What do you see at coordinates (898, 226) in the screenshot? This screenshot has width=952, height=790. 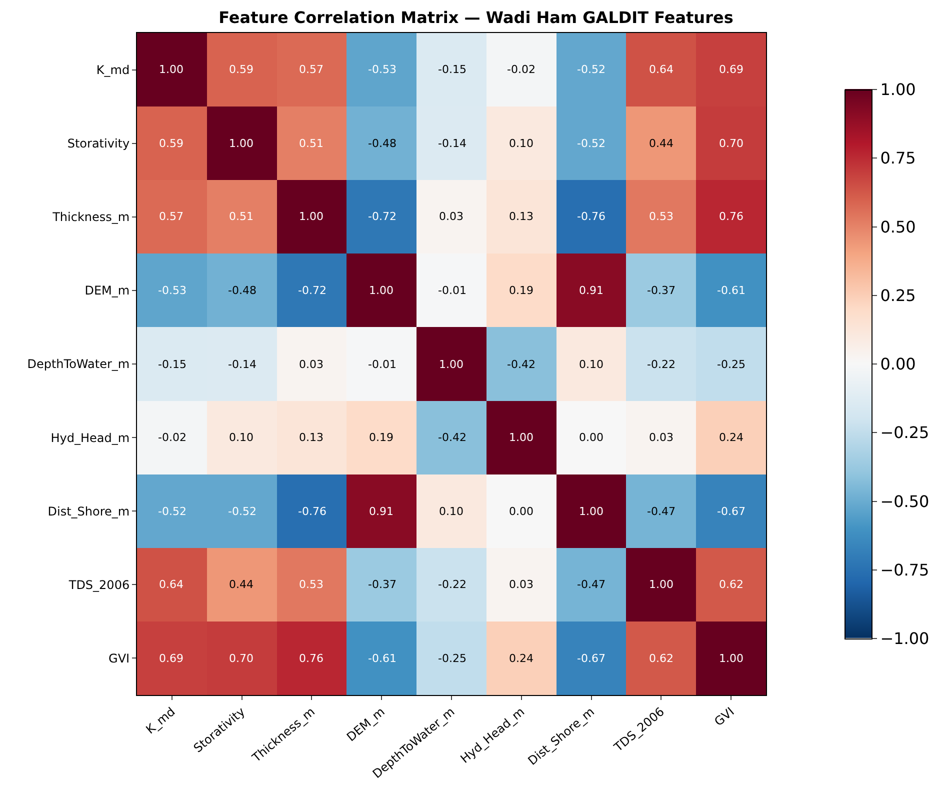 I see `color-bar-label: 0.50` at bounding box center [898, 226].